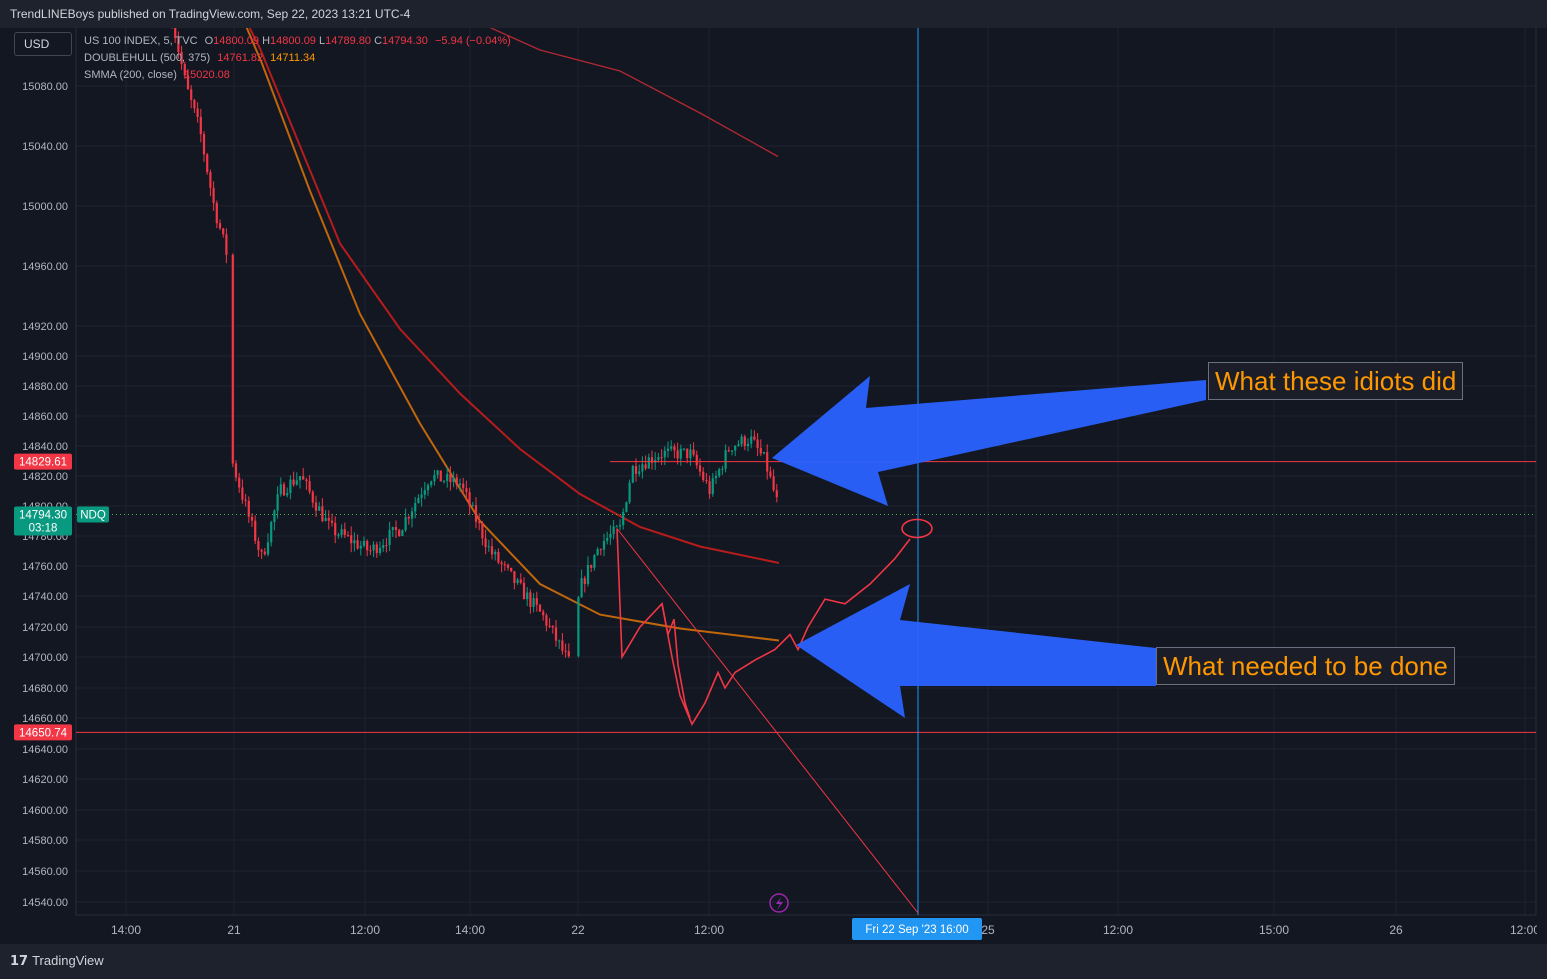 This screenshot has width=1547, height=979. Describe the element at coordinates (1336, 381) in the screenshot. I see `callout-what-they-did: What these idiots did` at that location.